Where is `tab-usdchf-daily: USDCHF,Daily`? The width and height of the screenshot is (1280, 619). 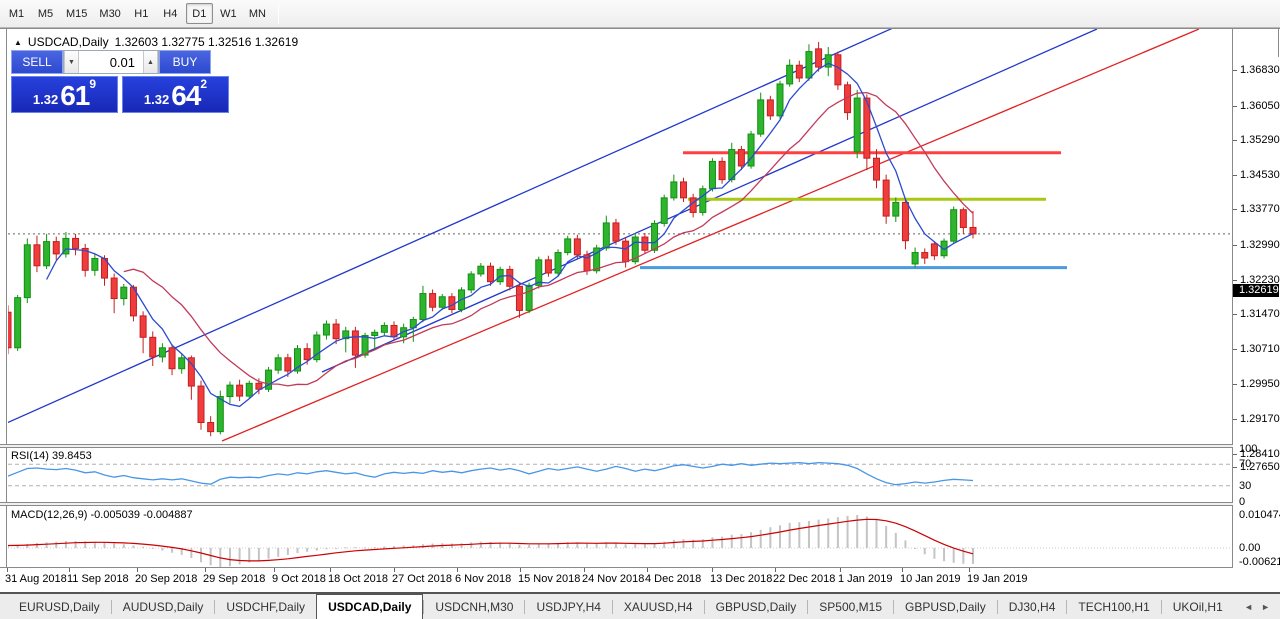 tab-usdchf-daily: USDCHF,Daily is located at coordinates (266, 606).